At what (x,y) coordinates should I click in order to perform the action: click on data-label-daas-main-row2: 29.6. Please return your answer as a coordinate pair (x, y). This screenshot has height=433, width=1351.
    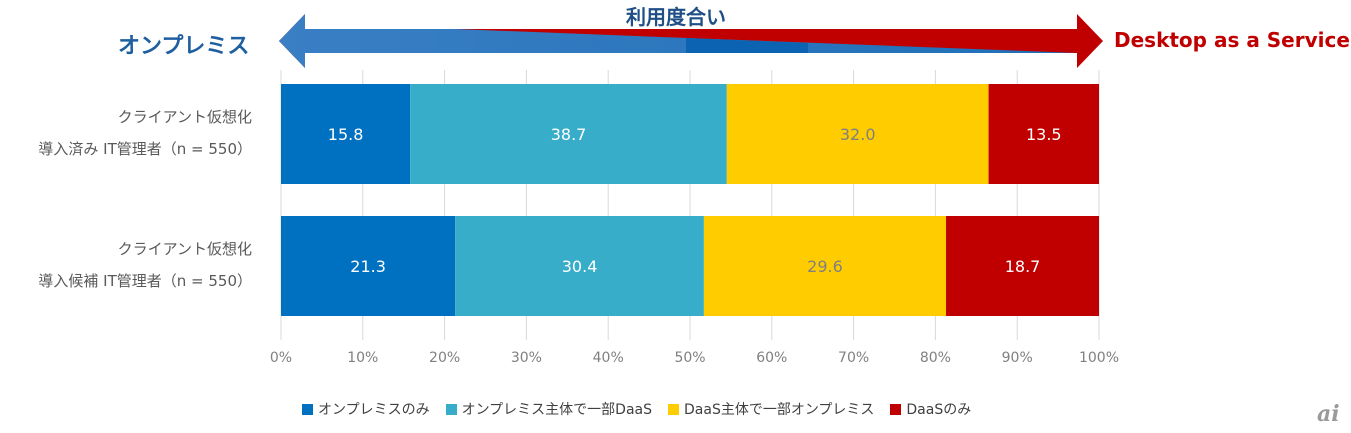
    Looking at the image, I should click on (825, 266).